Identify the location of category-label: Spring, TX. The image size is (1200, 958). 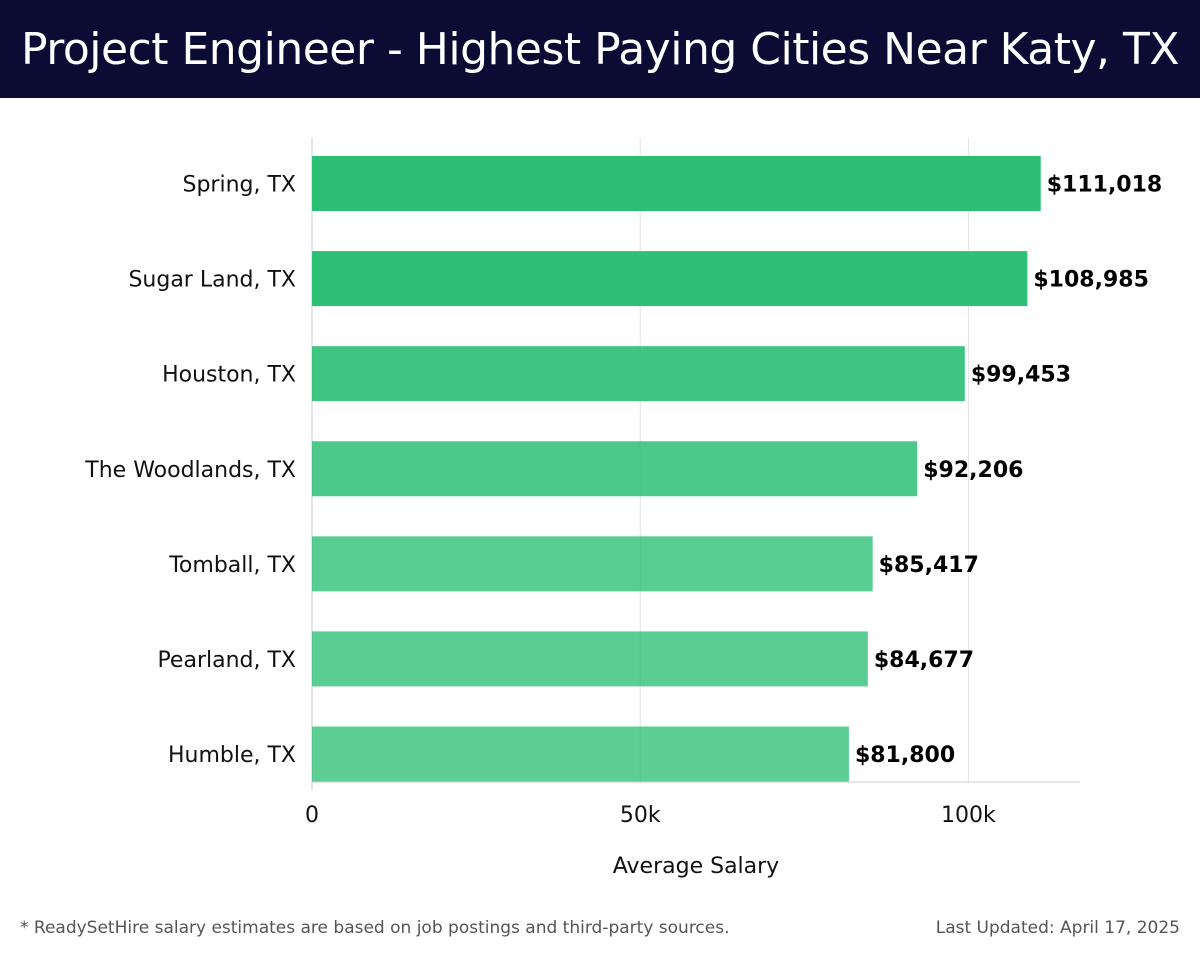
(240, 185).